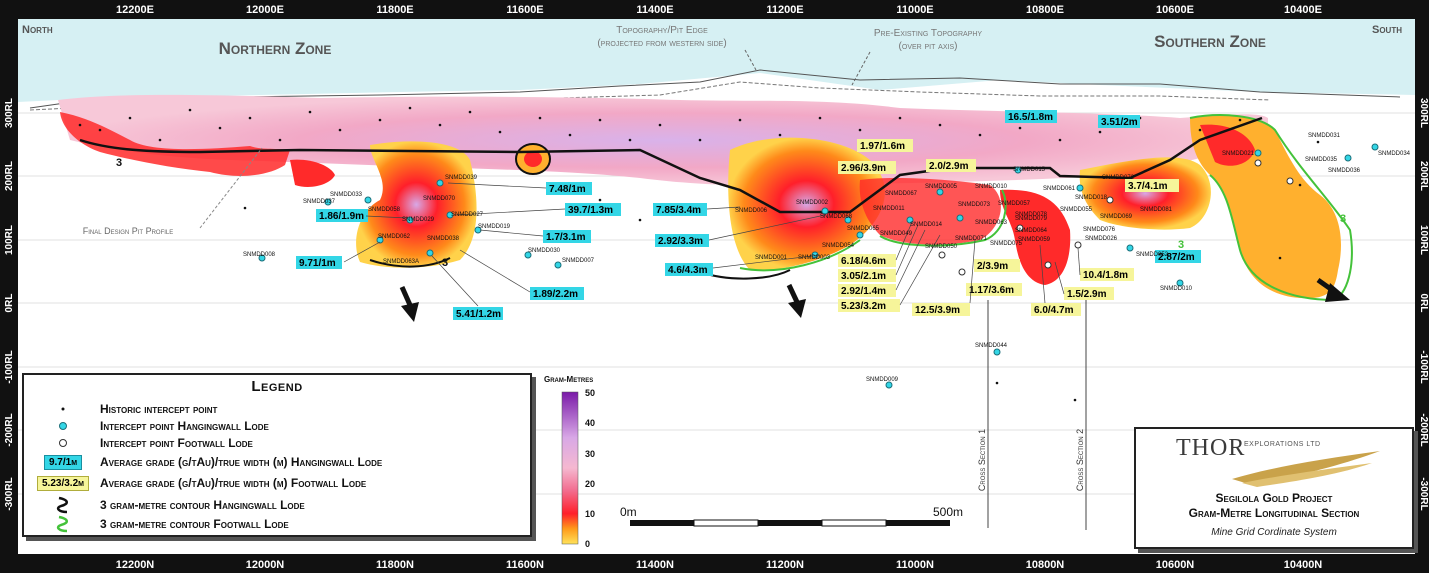 The image size is (1429, 573). What do you see at coordinates (319, 202) in the screenshot?
I see `hole-id: SNMDD037` at bounding box center [319, 202].